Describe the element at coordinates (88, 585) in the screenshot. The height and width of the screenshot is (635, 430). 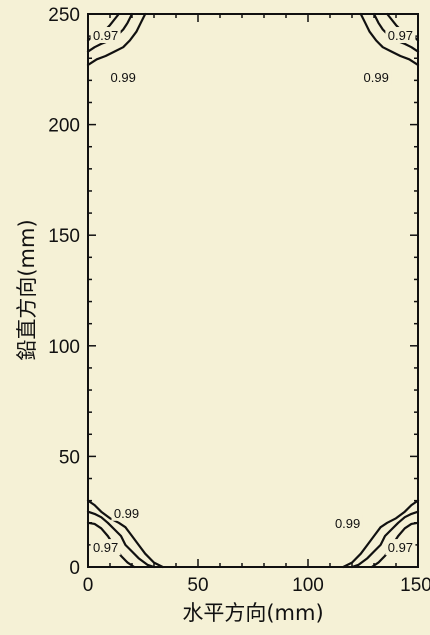
I see `x-tick-label: 0` at that location.